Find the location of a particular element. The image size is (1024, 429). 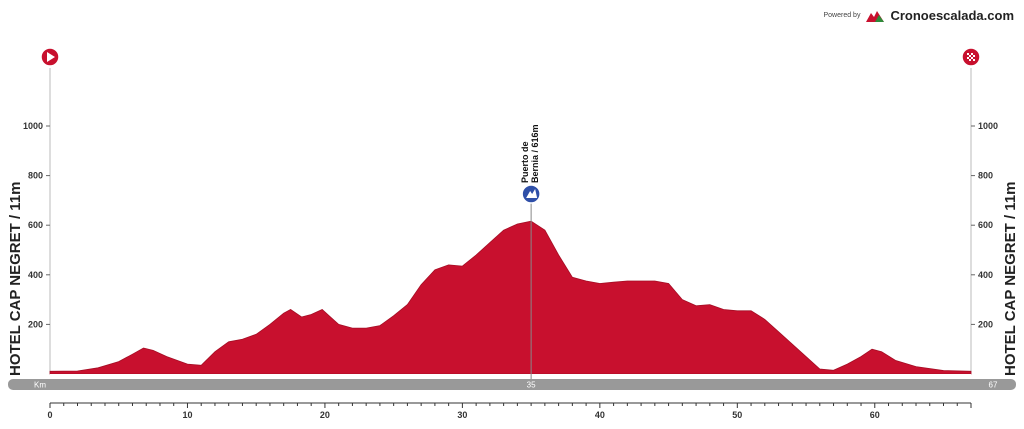

y-tick-label-left: 400 is located at coordinates (35, 275).